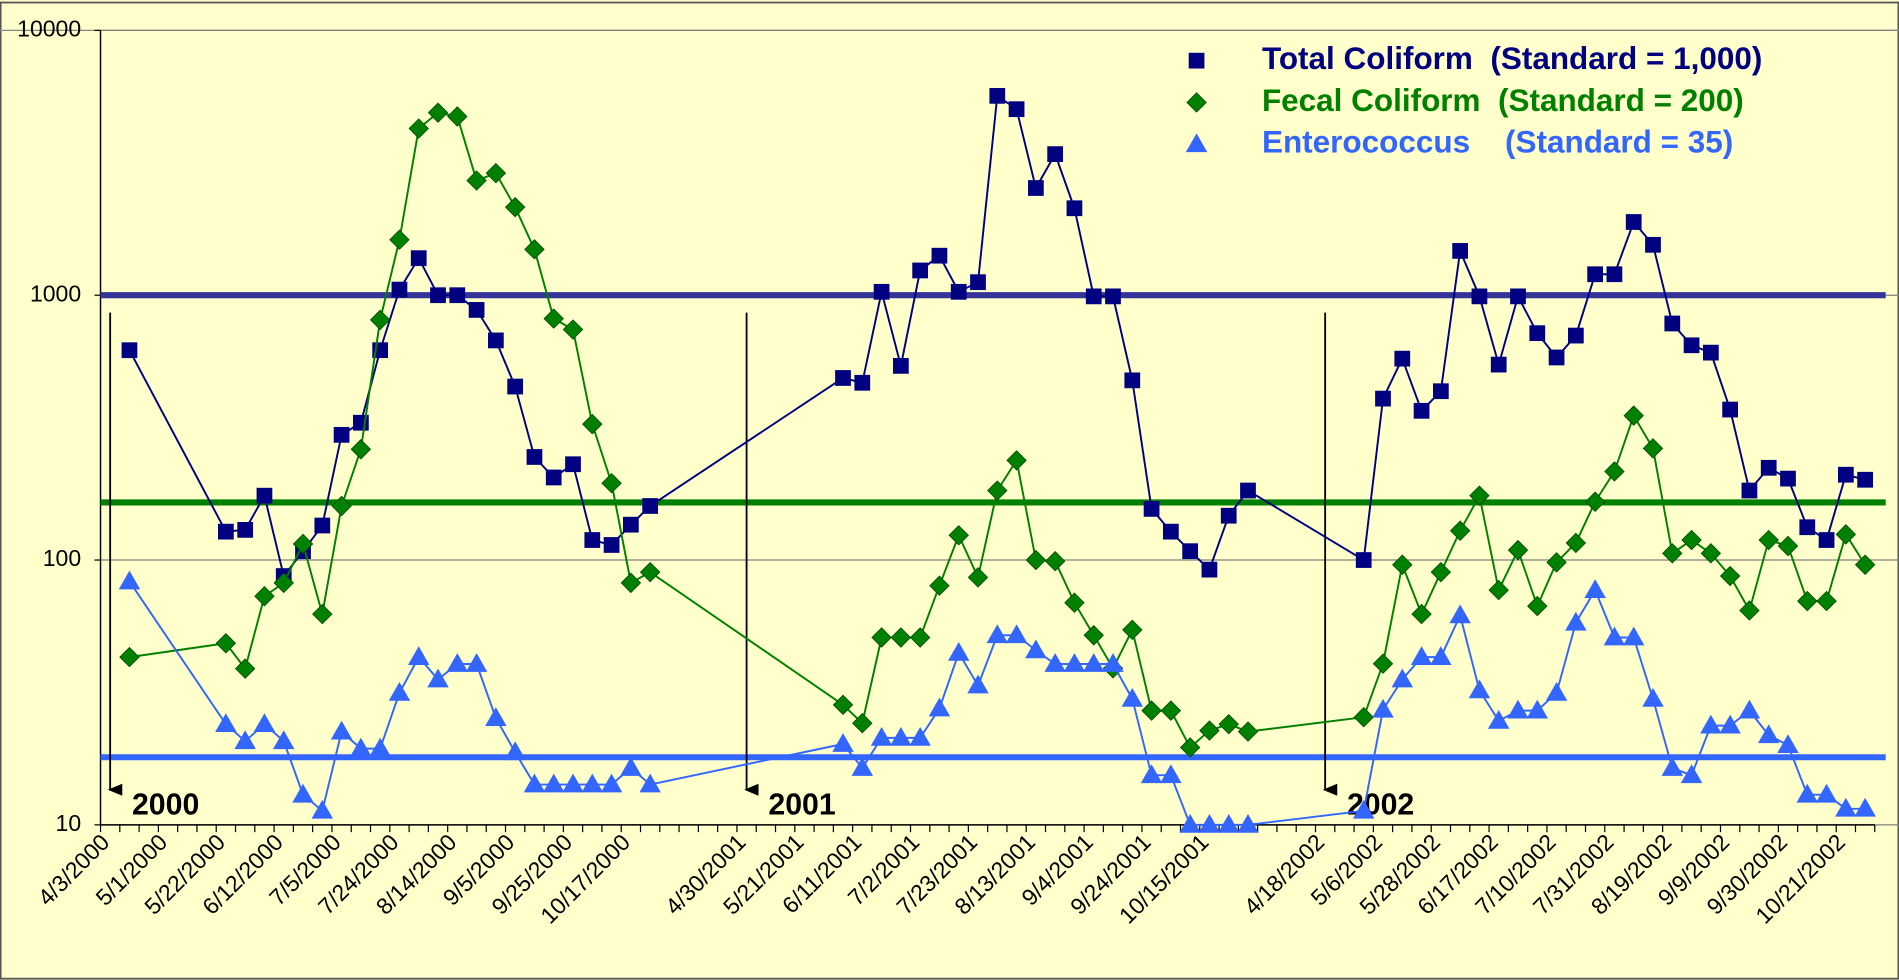 The image size is (1899, 980). I want to click on y-tick-label: 1000, so click(55, 293).